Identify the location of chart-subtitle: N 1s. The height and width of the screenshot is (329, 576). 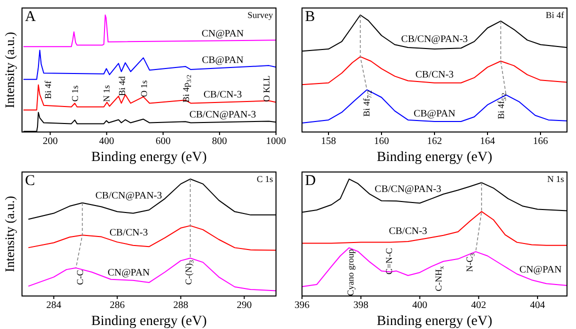
(555, 179).